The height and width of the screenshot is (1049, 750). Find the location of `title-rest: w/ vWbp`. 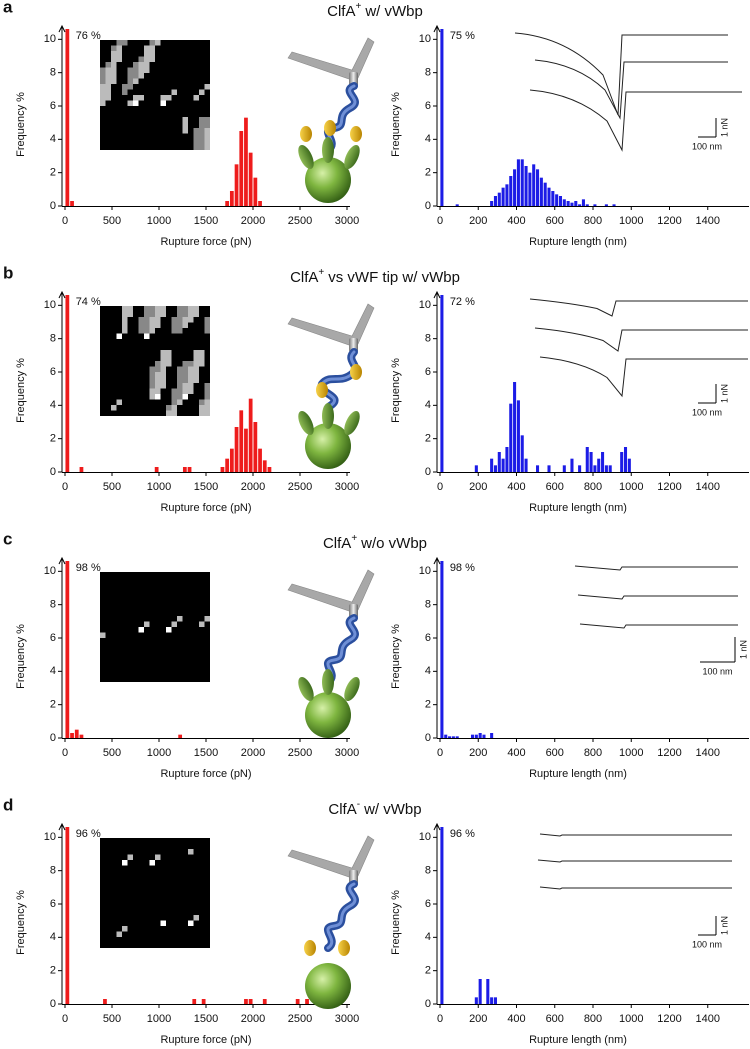

title-rest: w/ vWbp is located at coordinates (392, 809).